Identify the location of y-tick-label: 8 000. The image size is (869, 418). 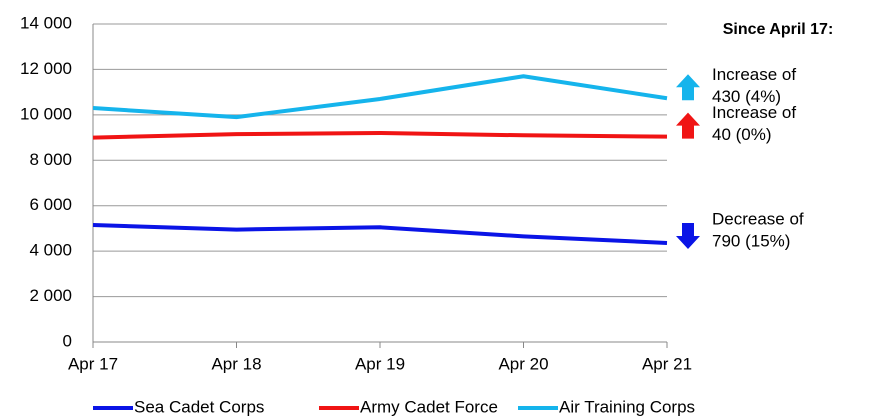
(50, 159).